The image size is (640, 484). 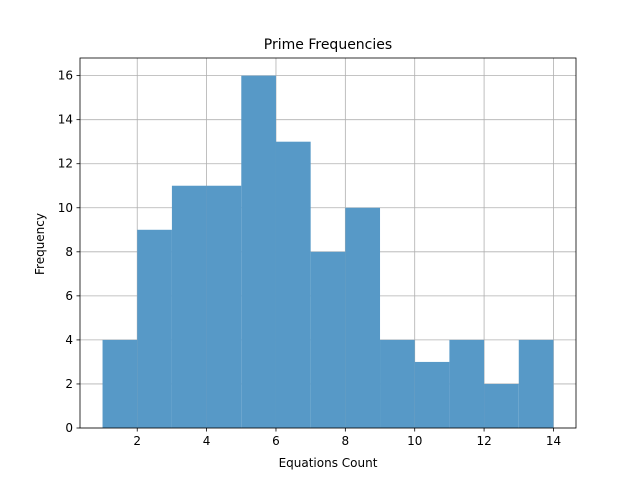 I want to click on x-tick-label: 10, so click(x=414, y=441).